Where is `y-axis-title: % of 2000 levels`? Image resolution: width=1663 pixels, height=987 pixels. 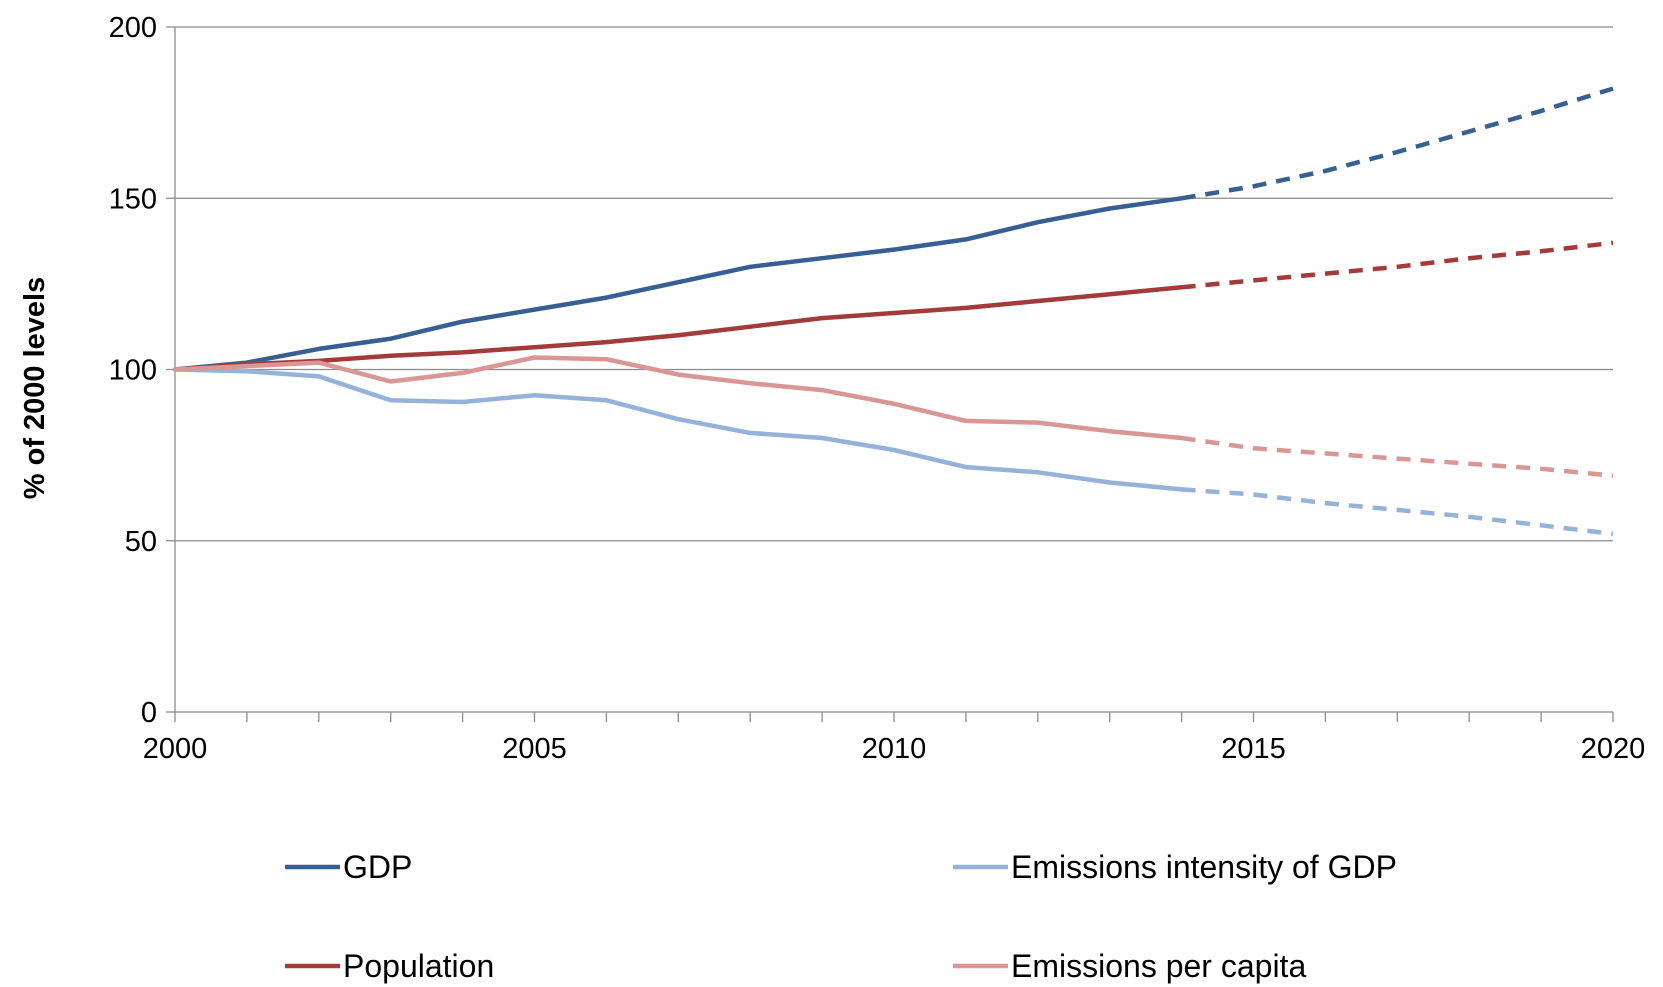 y-axis-title: % of 2000 levels is located at coordinates (35, 388).